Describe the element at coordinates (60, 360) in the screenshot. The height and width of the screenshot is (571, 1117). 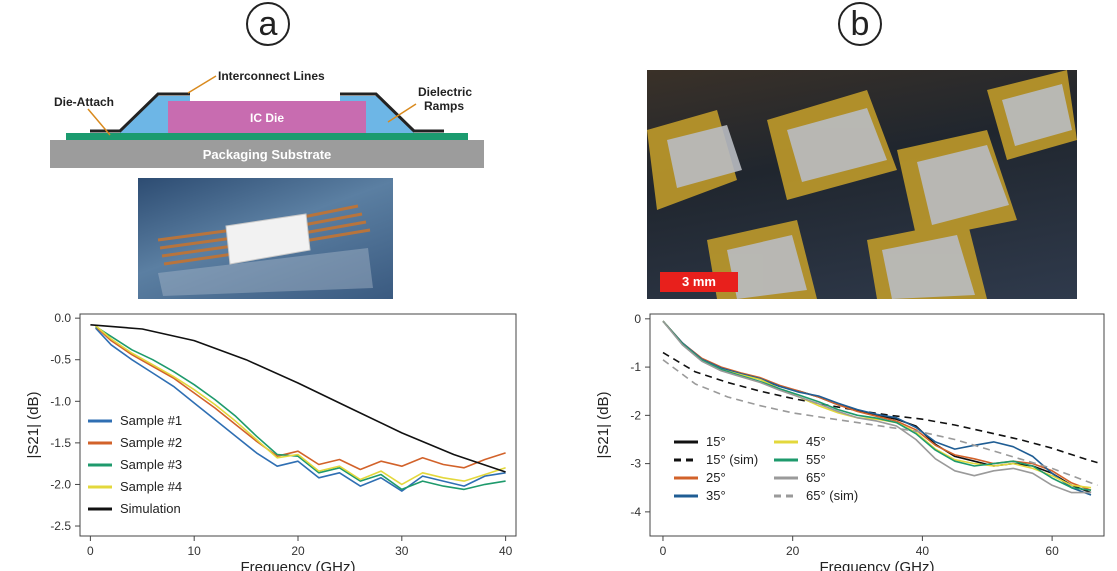
I see `y-tick-label: -0.5` at that location.